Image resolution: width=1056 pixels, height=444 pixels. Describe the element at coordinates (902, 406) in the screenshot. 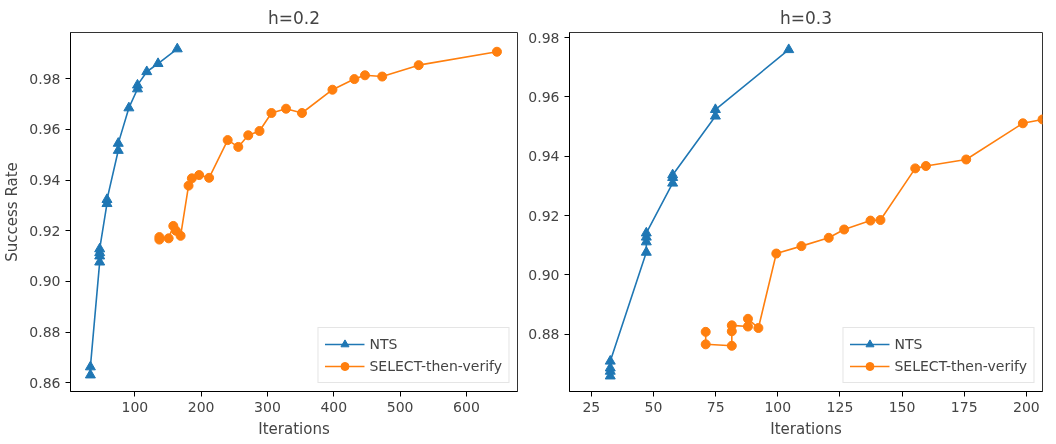

I see `x-tick-label: 150` at that location.